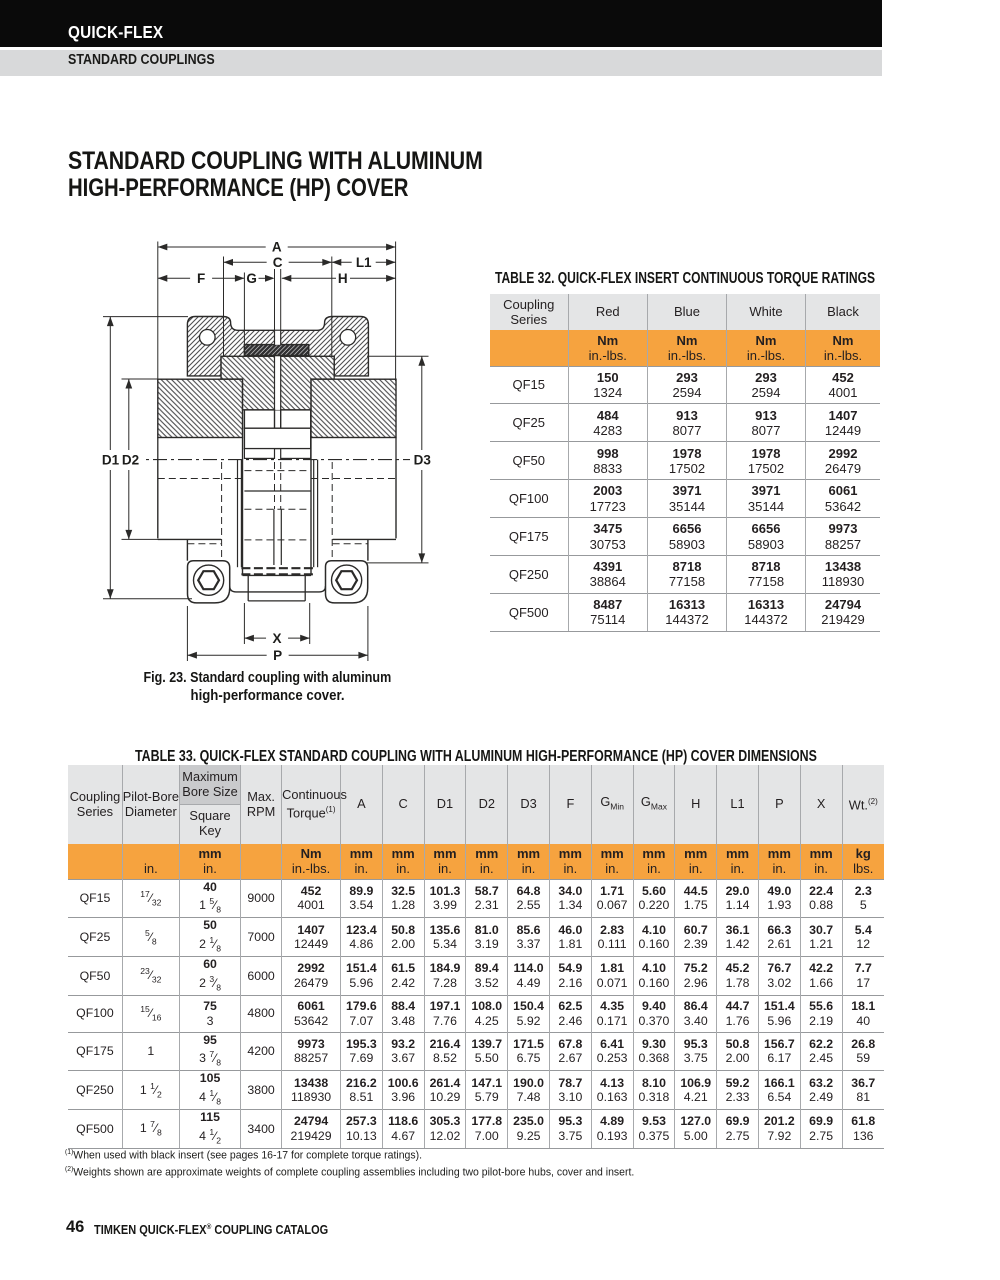 The width and height of the screenshot is (1000, 1280). I want to click on svg-text: D2, so click(130, 460).